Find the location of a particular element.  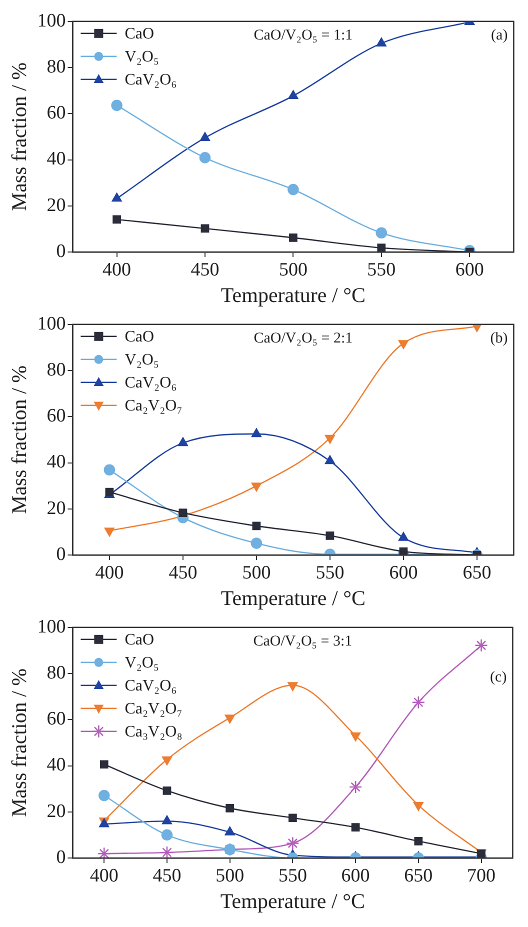

annotation: CaO/V₂O₅ = 2:1 is located at coordinates (303, 338).